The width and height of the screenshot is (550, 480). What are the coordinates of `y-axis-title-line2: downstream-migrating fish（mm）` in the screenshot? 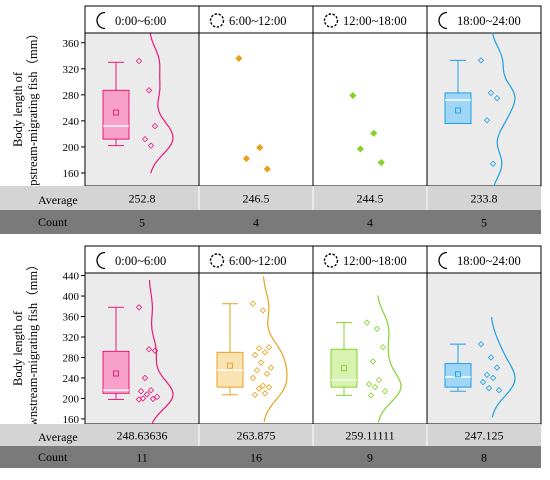 It's located at (33, 348).